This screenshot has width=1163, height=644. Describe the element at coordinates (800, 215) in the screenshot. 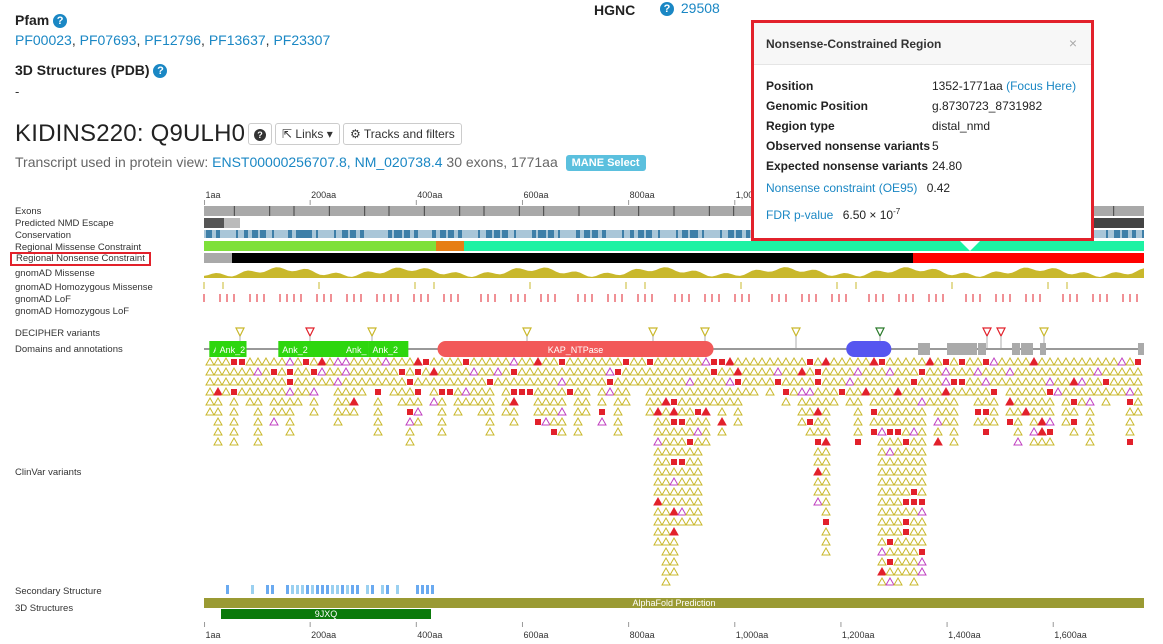

I see `fdr-help-link: FDR p-value` at that location.